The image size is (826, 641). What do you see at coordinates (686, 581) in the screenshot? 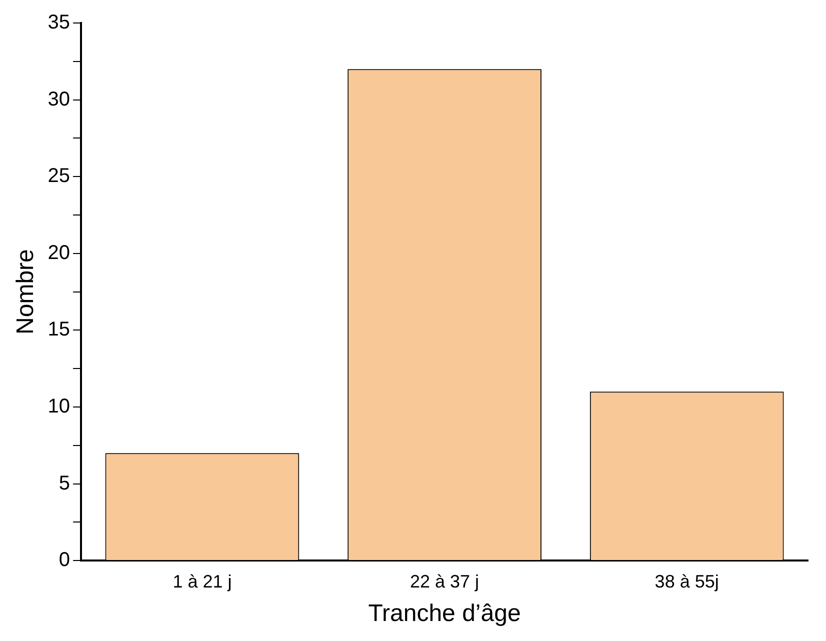
I see `x-tick-label: 38 à 55j` at bounding box center [686, 581].